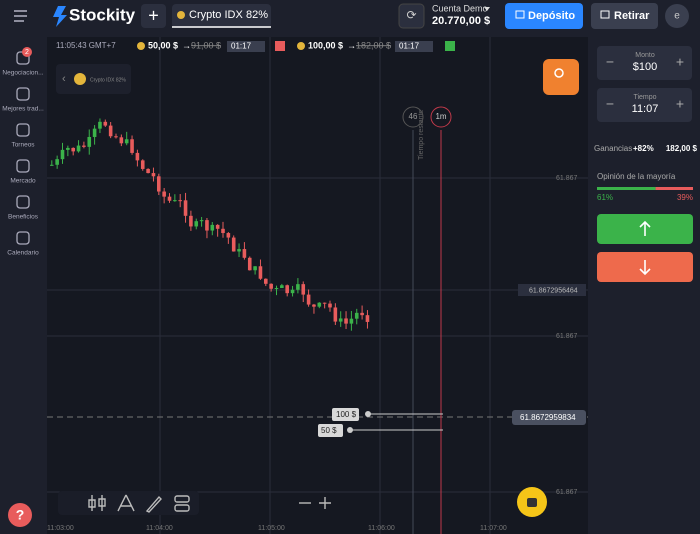  What do you see at coordinates (680, 62) in the screenshot?
I see `amount-increase: +` at bounding box center [680, 62].